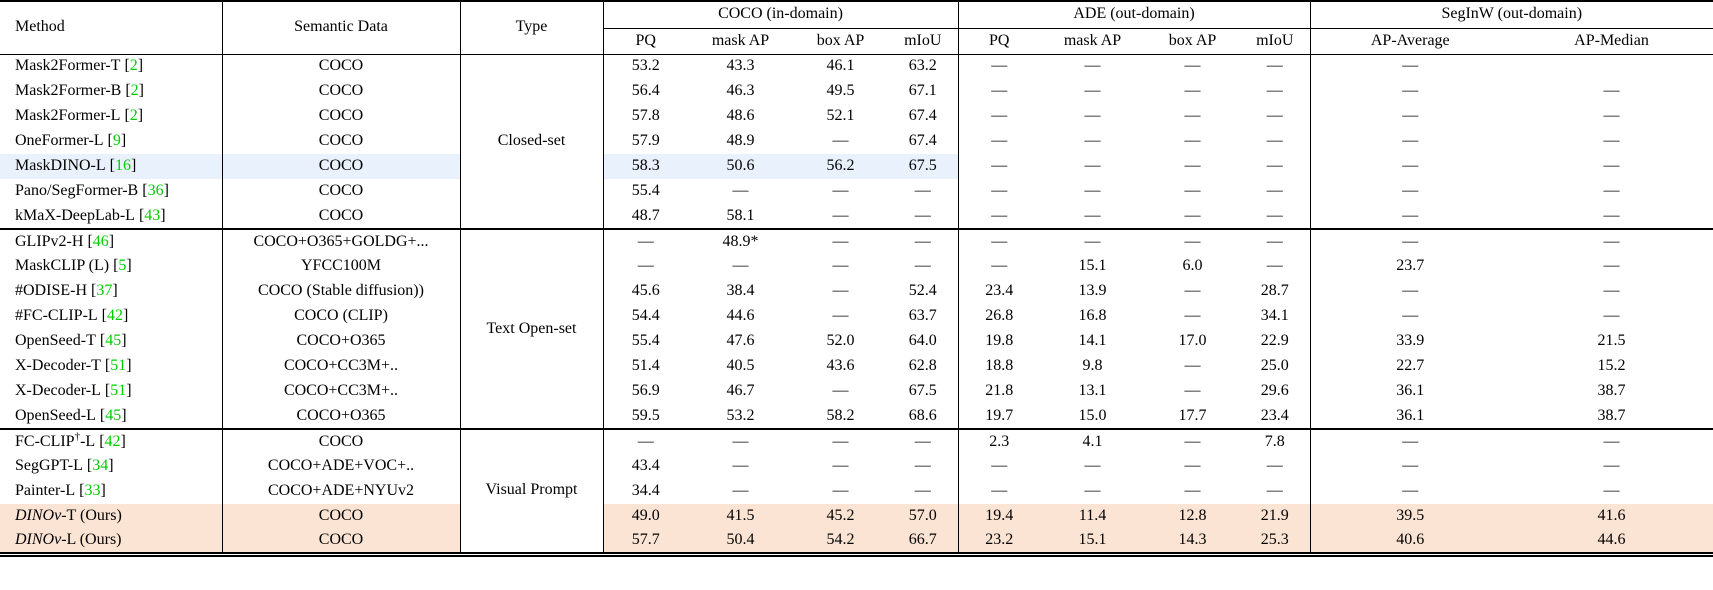  I want to click on metric-cell: 33.9, so click(1410, 341).